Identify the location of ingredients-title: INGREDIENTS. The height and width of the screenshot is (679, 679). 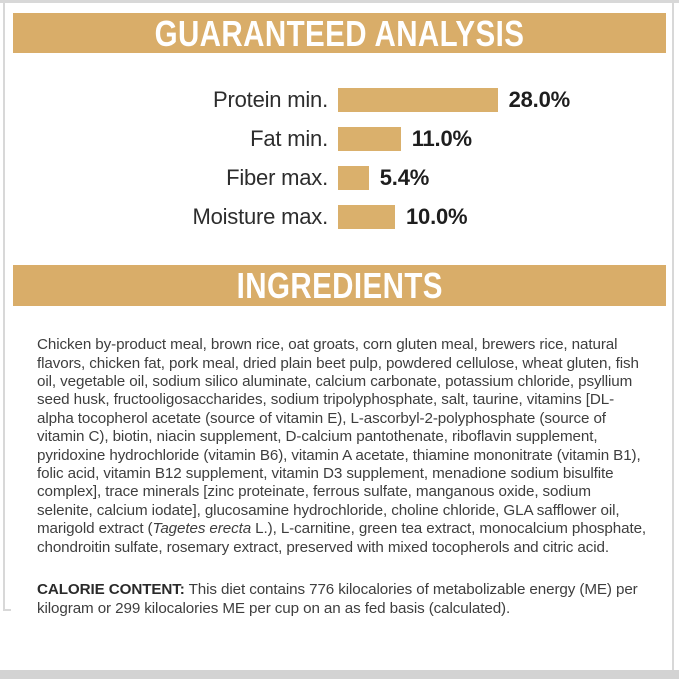
(339, 285).